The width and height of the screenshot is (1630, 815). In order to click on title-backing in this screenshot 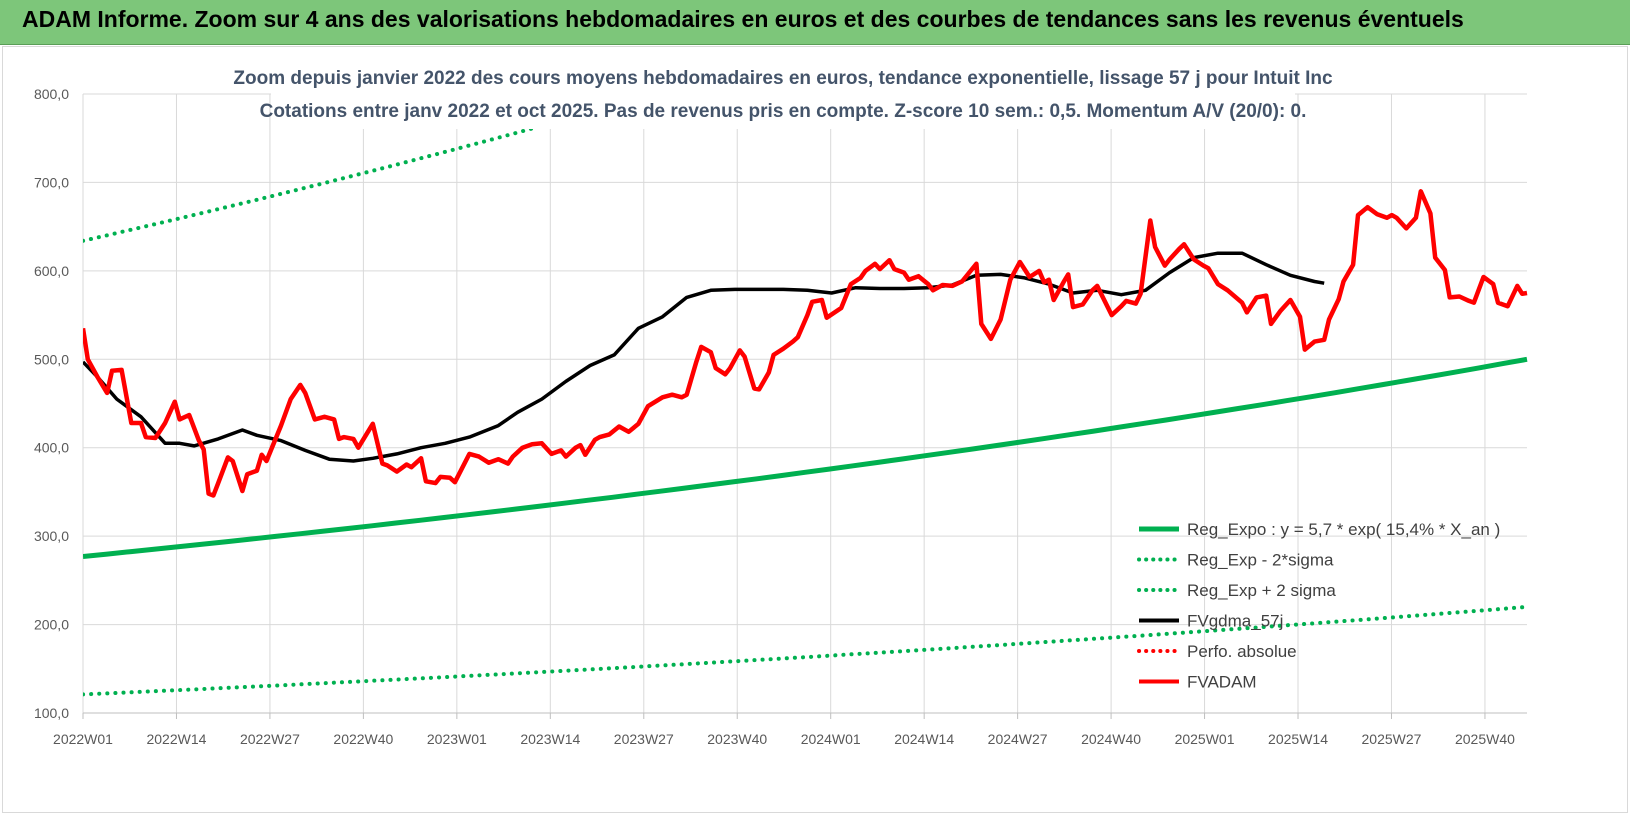, I will do `click(783, 96)`.